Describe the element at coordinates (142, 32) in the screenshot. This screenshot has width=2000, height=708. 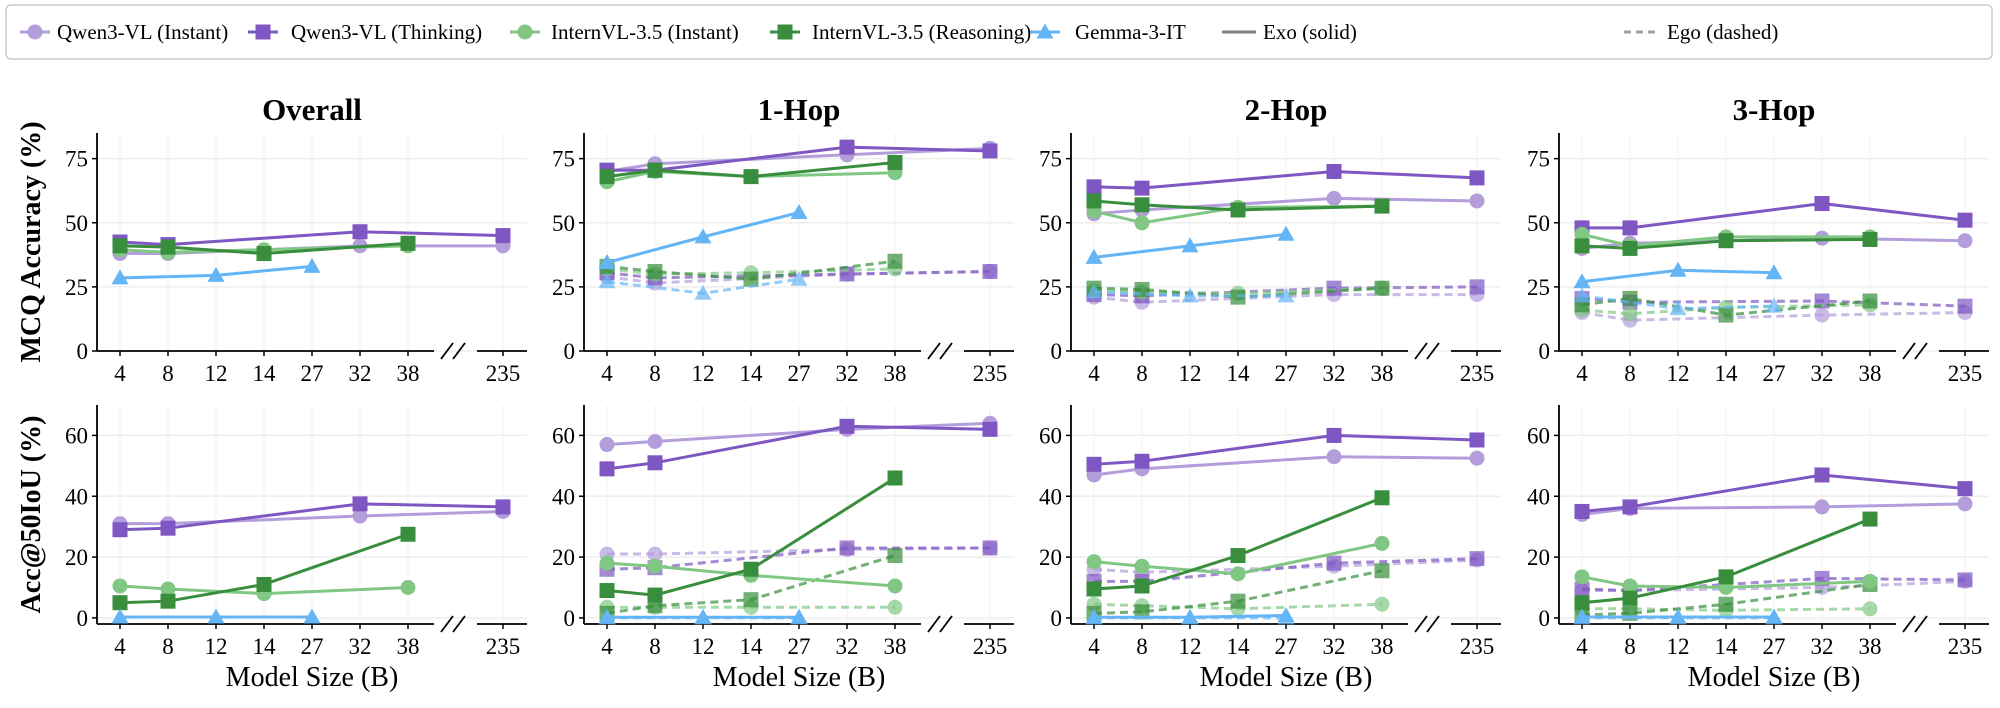
I see `legend-label: Qwen3-VL (Instant)` at that location.